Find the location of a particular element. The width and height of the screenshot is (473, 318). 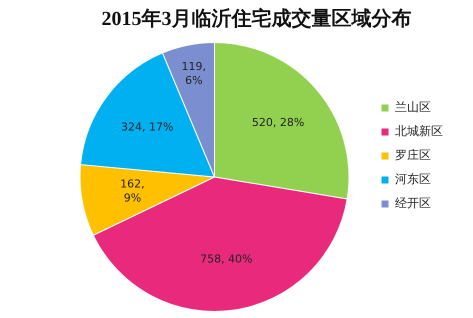

data-label: 119, 6% is located at coordinates (194, 74).